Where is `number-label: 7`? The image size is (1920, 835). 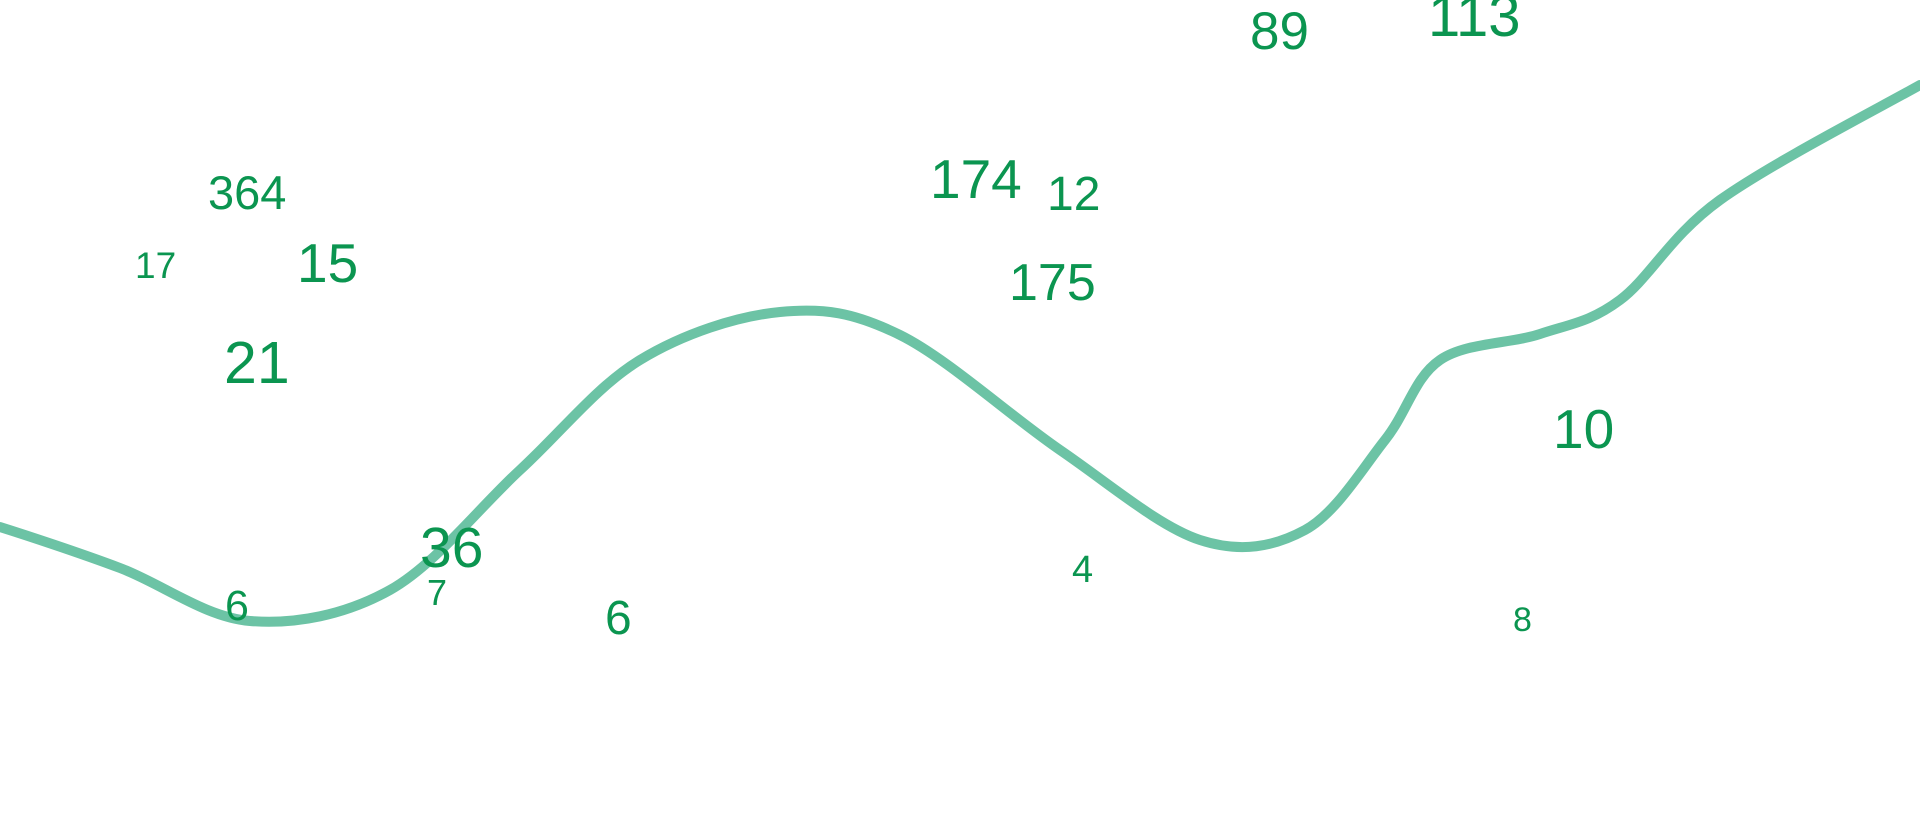 number-label: 7 is located at coordinates (437, 592).